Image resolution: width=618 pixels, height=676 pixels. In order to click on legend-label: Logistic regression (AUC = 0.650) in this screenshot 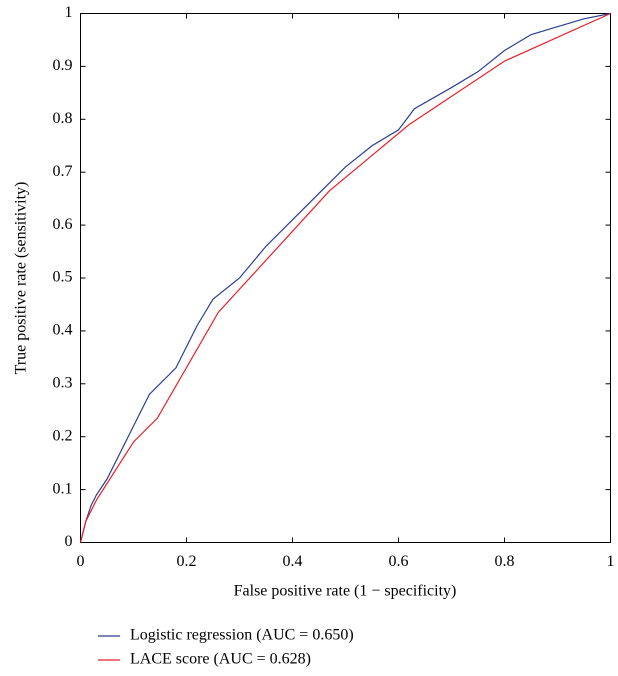, I will do `click(242, 635)`.